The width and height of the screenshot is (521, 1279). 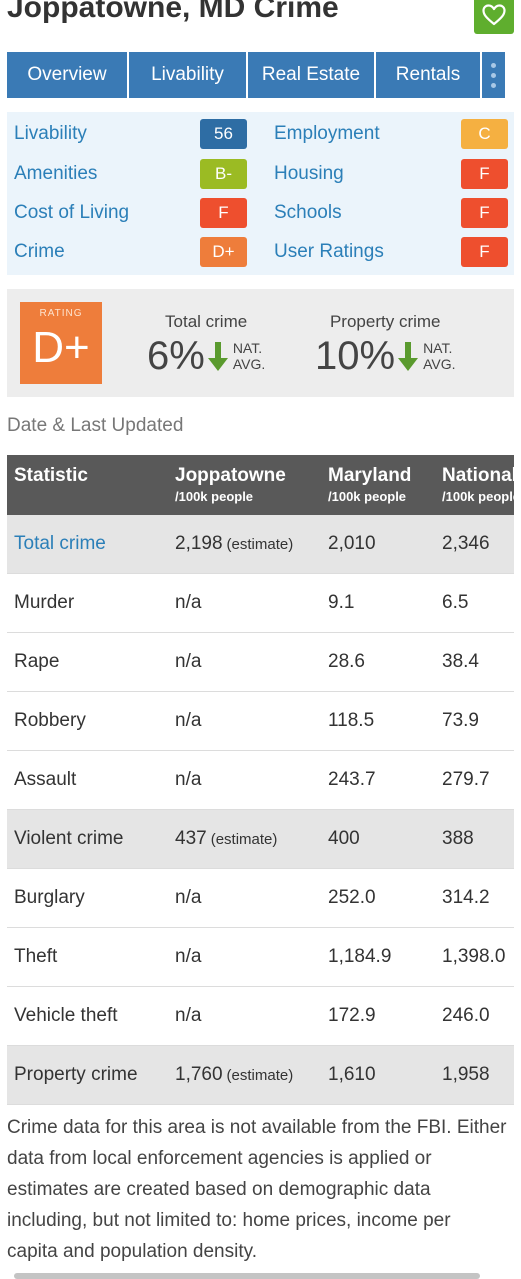 I want to click on cell-statistic: Vehicle theft, so click(x=66, y=1015).